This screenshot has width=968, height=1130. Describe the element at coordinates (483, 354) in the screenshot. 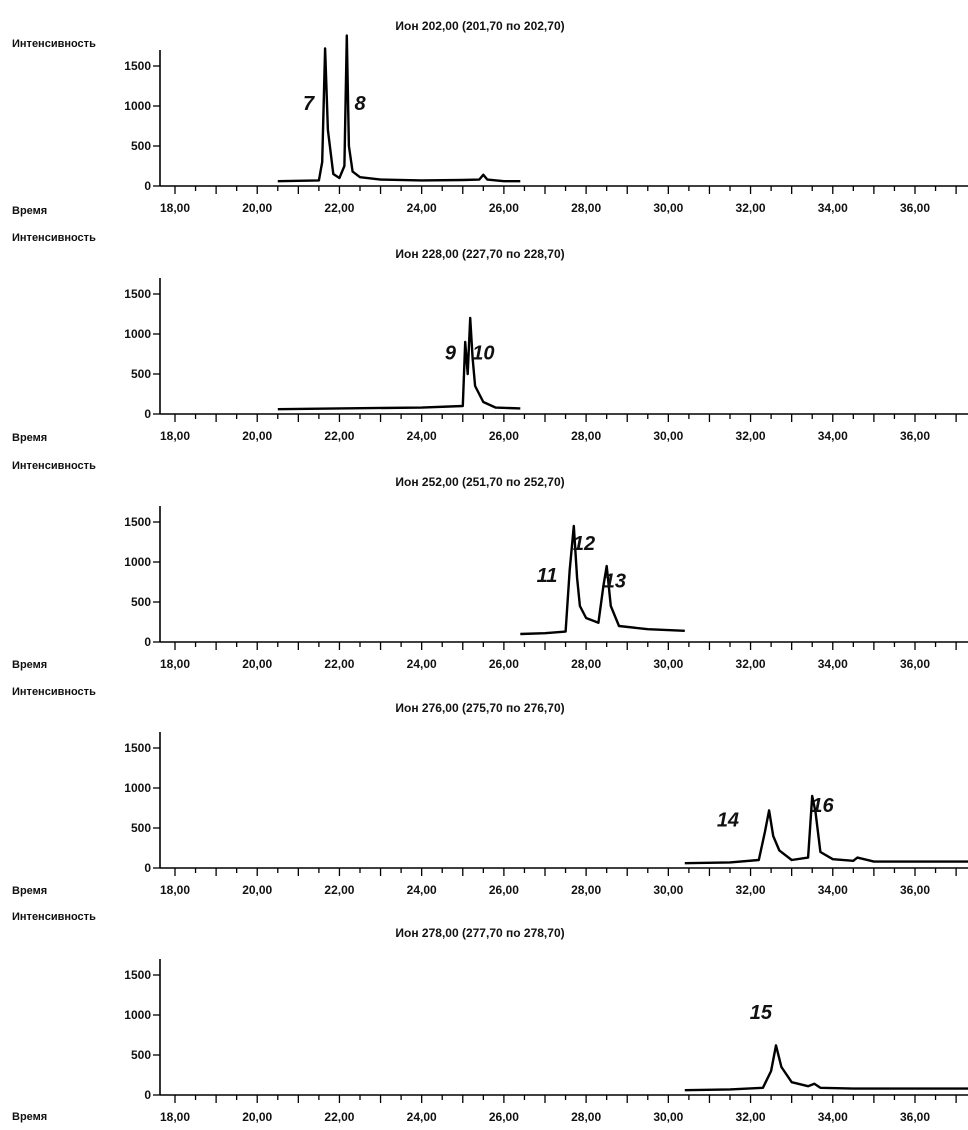

I see `peak-label: 10` at that location.